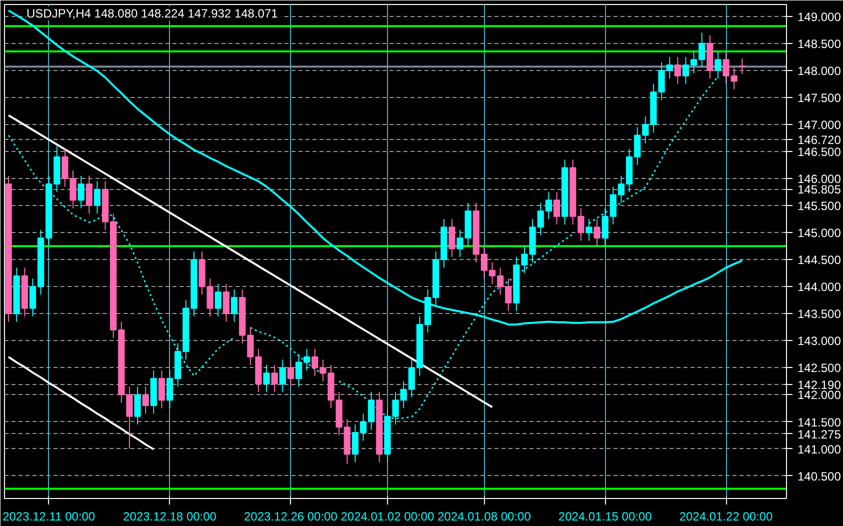 Image resolution: width=843 pixels, height=526 pixels. Describe the element at coordinates (820, 341) in the screenshot. I see `y-tick-label: 143.000` at that location.